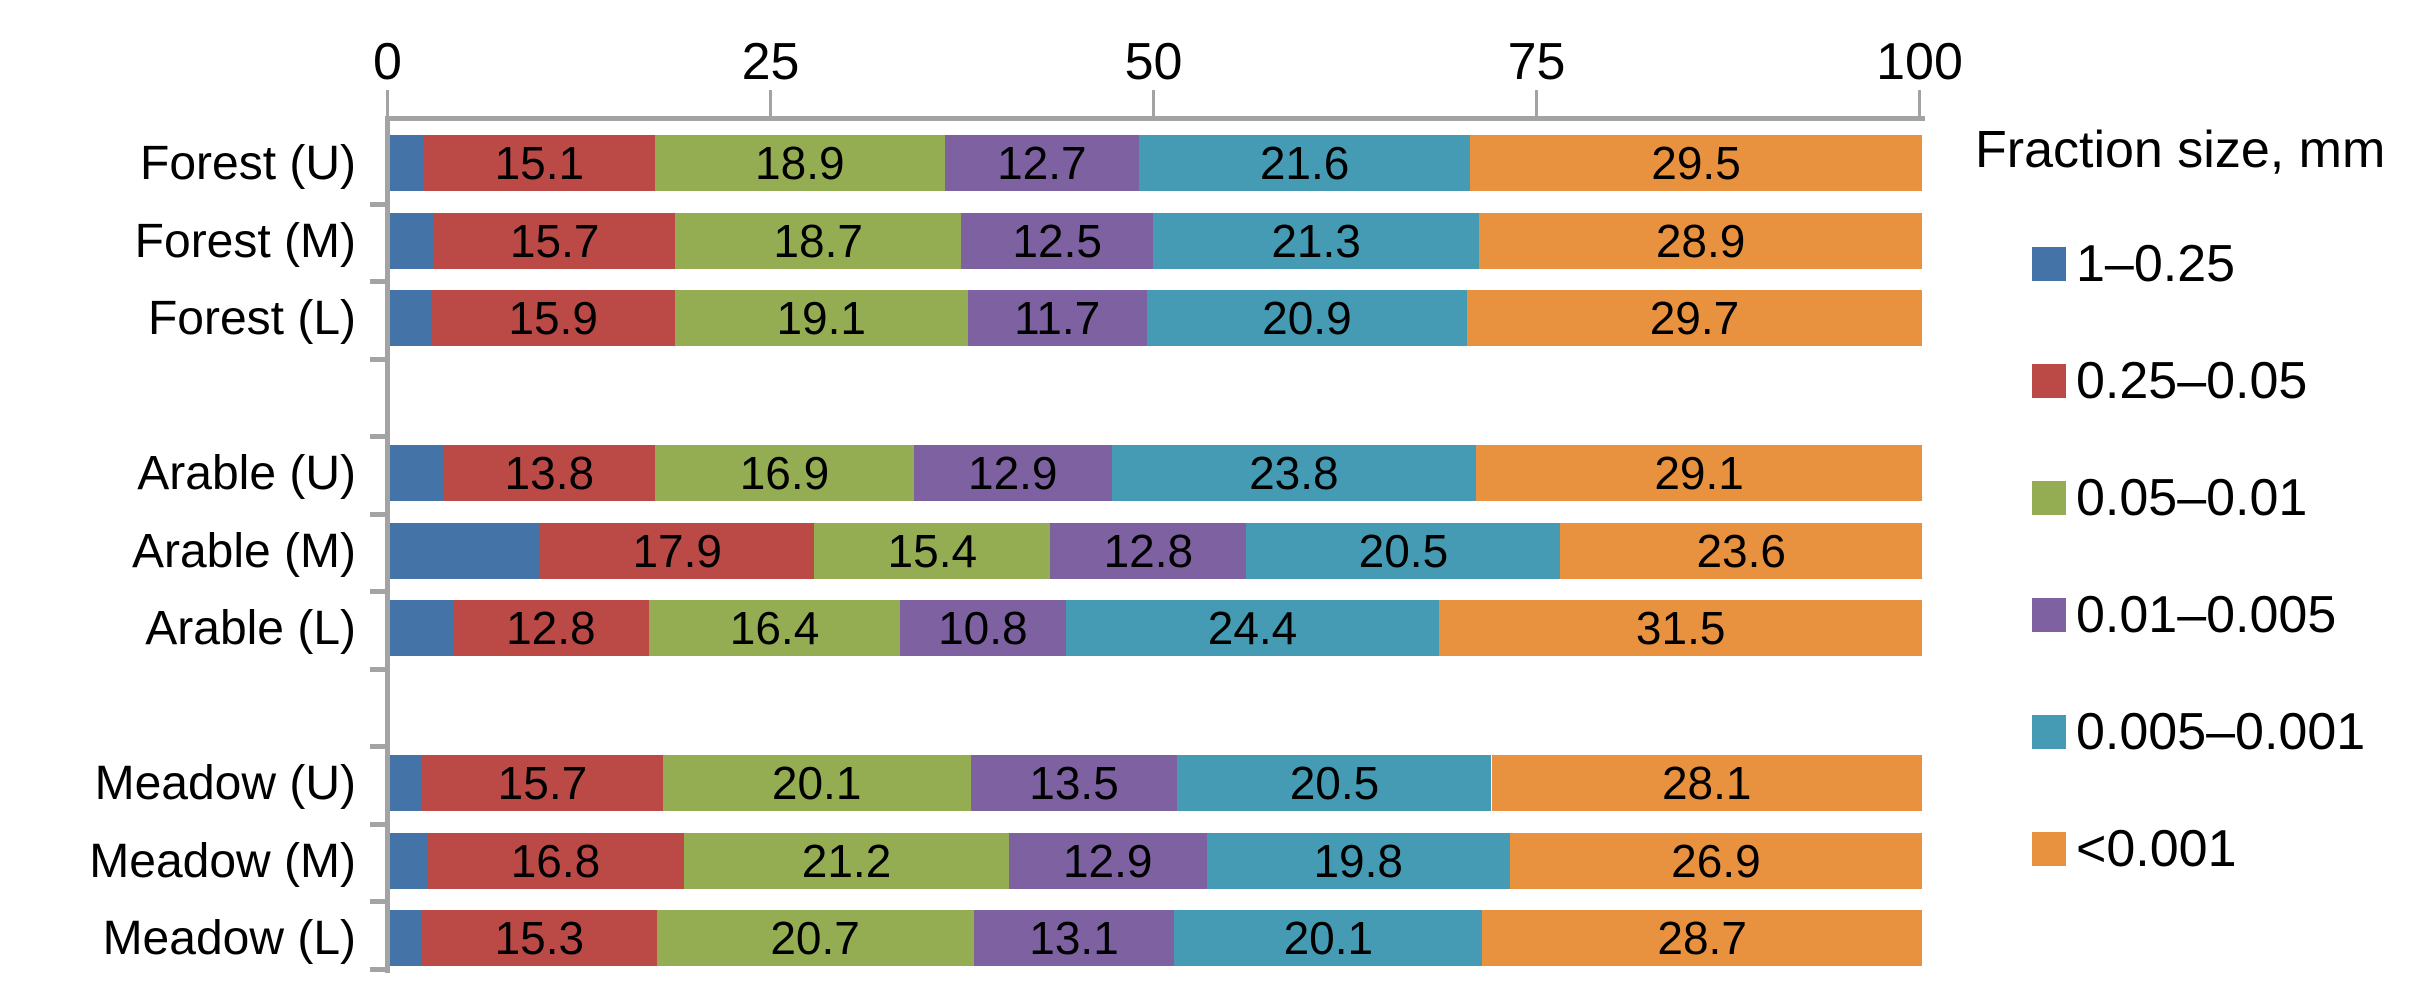  I want to click on category-label: Forest (U), so click(248, 163).